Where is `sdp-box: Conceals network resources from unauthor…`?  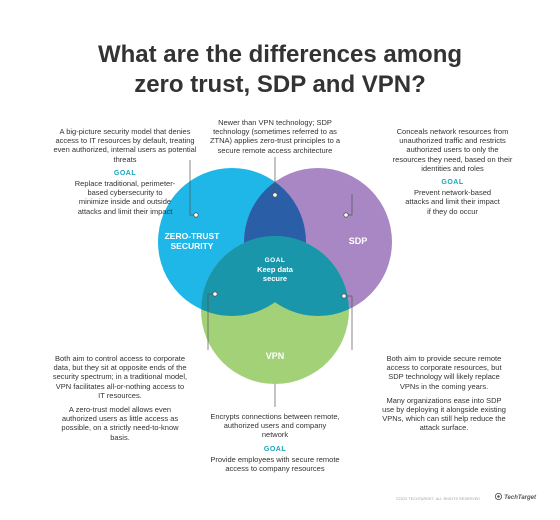
sdp-box: Conceals network resources from unauthor… is located at coordinates (452, 171).